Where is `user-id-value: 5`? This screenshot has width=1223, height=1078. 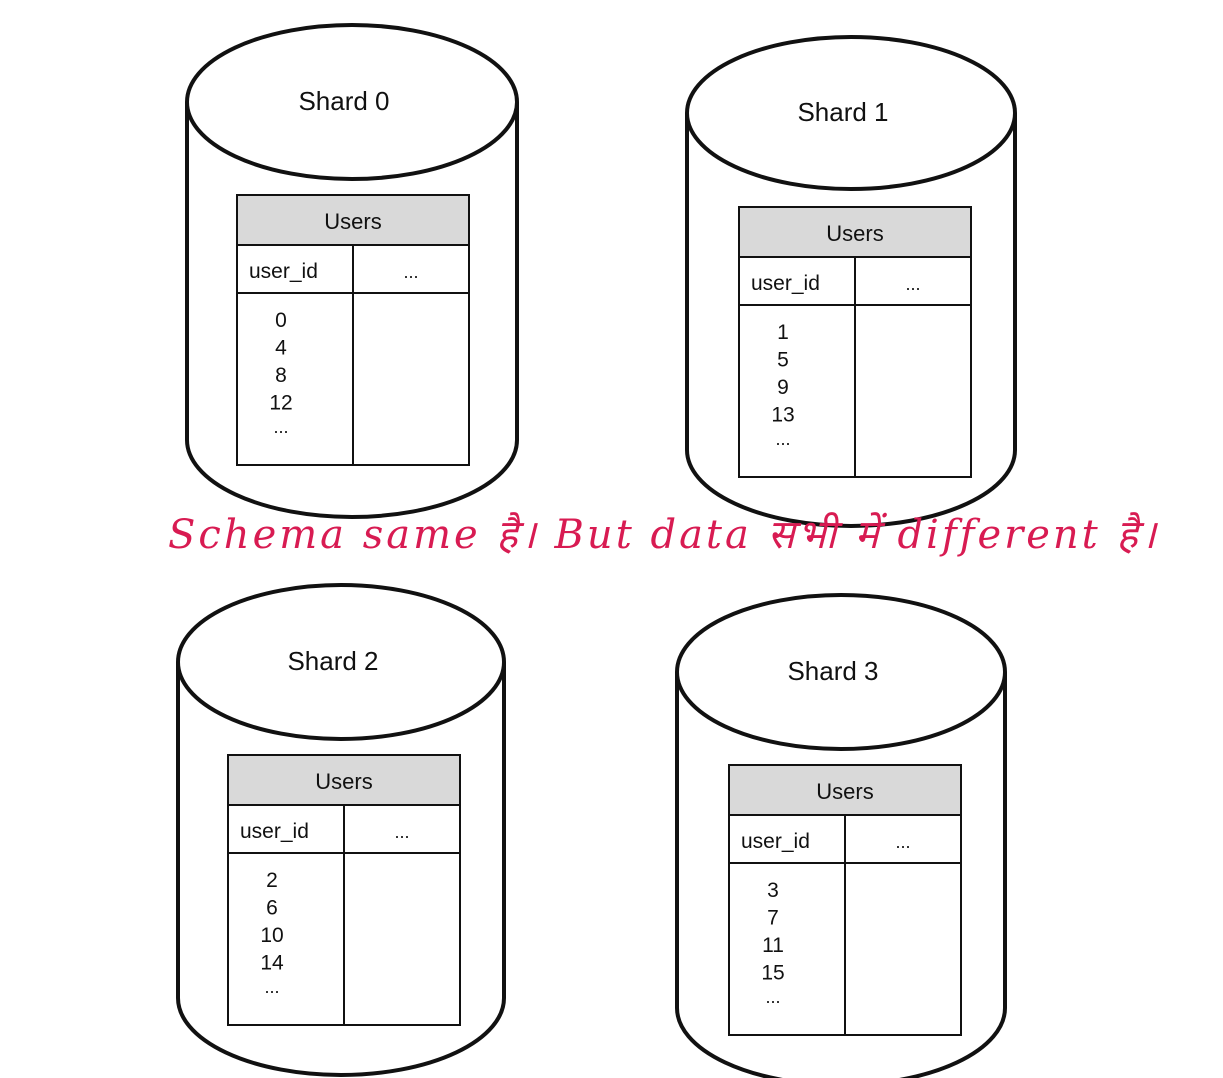 user-id-value: 5 is located at coordinates (783, 360).